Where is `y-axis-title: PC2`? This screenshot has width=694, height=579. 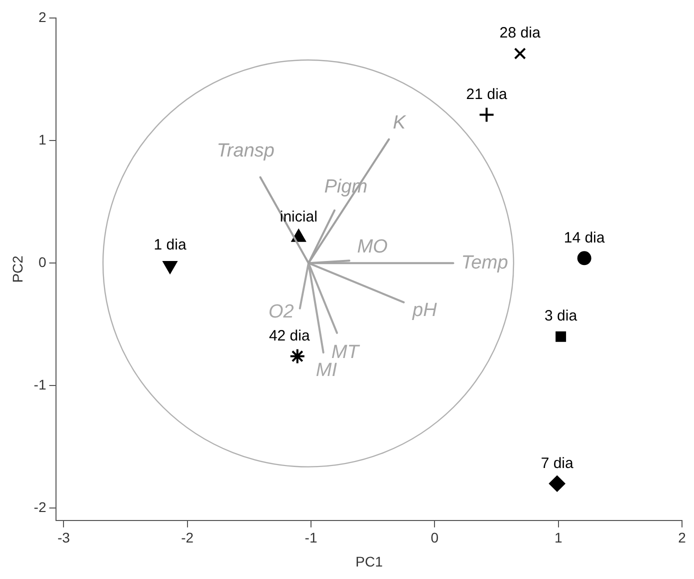 y-axis-title: PC2 is located at coordinates (17, 269).